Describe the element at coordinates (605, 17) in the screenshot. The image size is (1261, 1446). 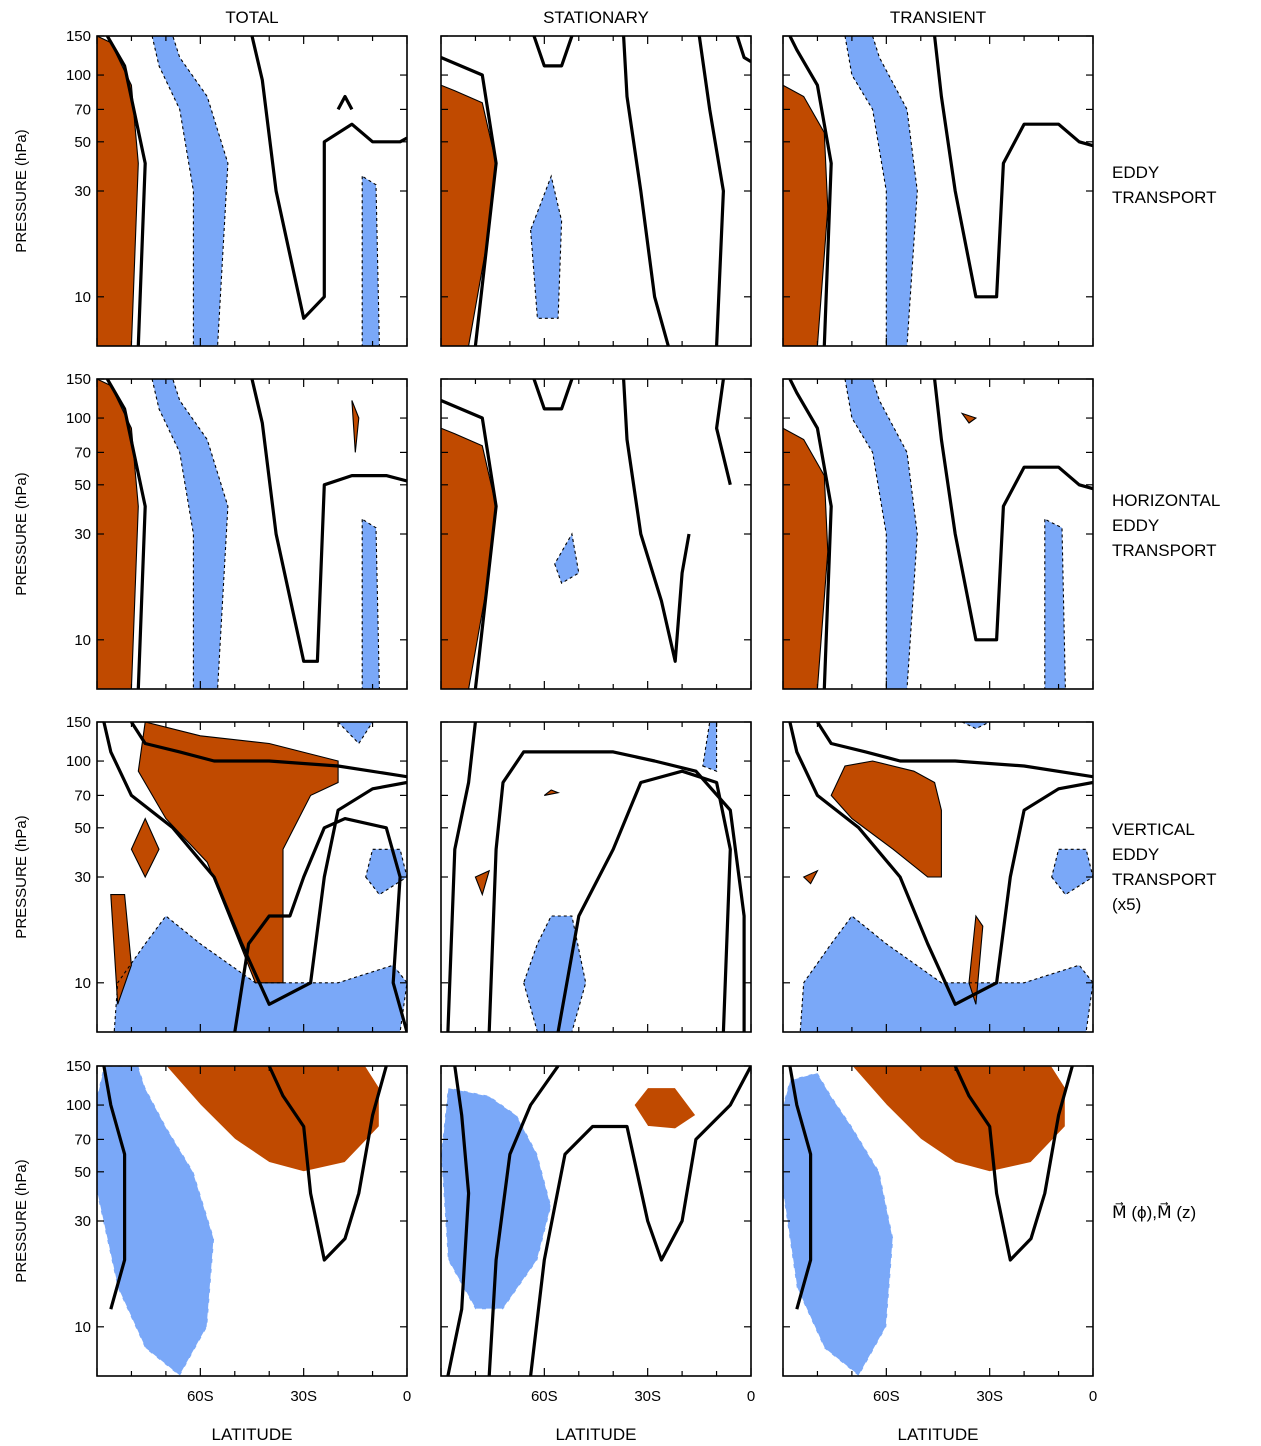
I see `column-titles: TOTAL STATIONARY TRANSIENT` at that location.